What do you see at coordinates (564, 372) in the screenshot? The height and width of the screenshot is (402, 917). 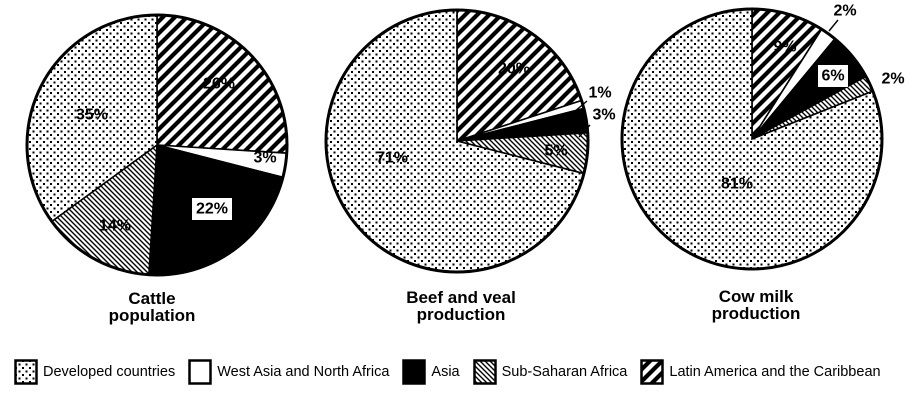 I see `legend-label: Sub-Saharan Africa` at bounding box center [564, 372].